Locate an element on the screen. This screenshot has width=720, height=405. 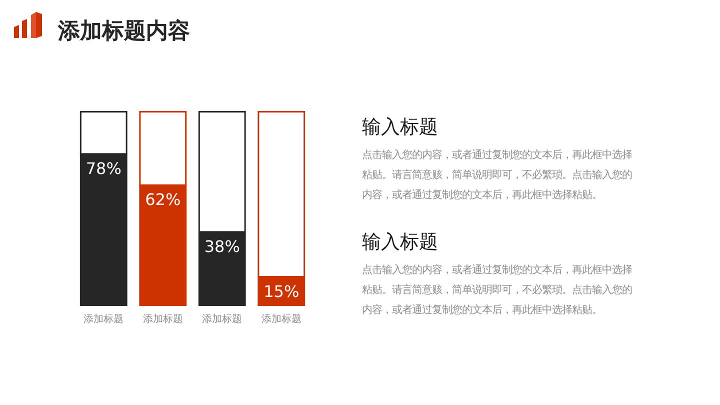
chart-title: 添加标题内容 is located at coordinates (123, 31).